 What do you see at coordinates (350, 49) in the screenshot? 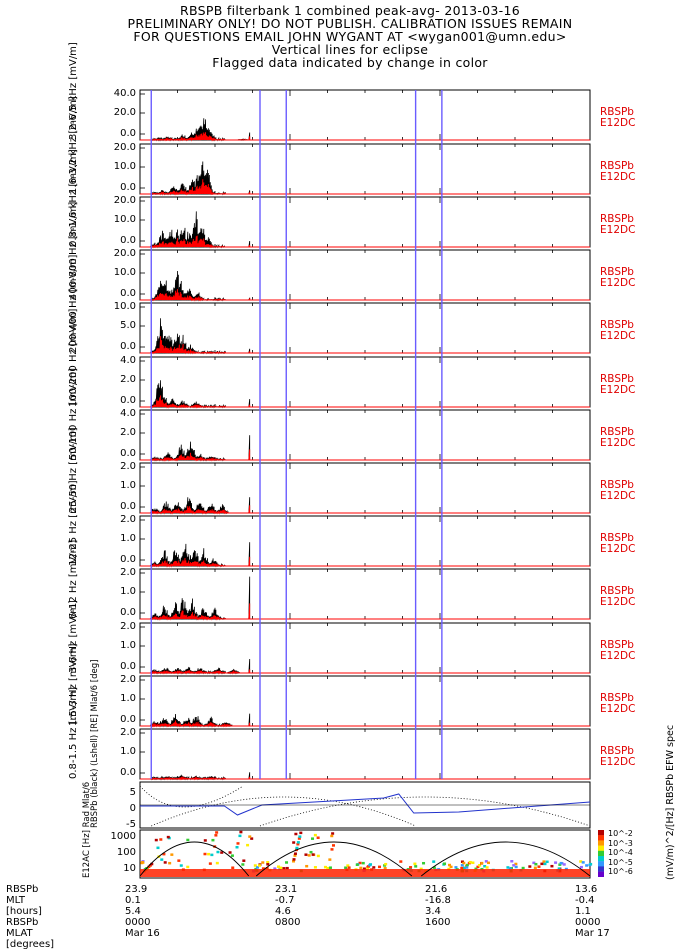
I see `title-line-4: Vertical lines for eclipse` at bounding box center [350, 49].